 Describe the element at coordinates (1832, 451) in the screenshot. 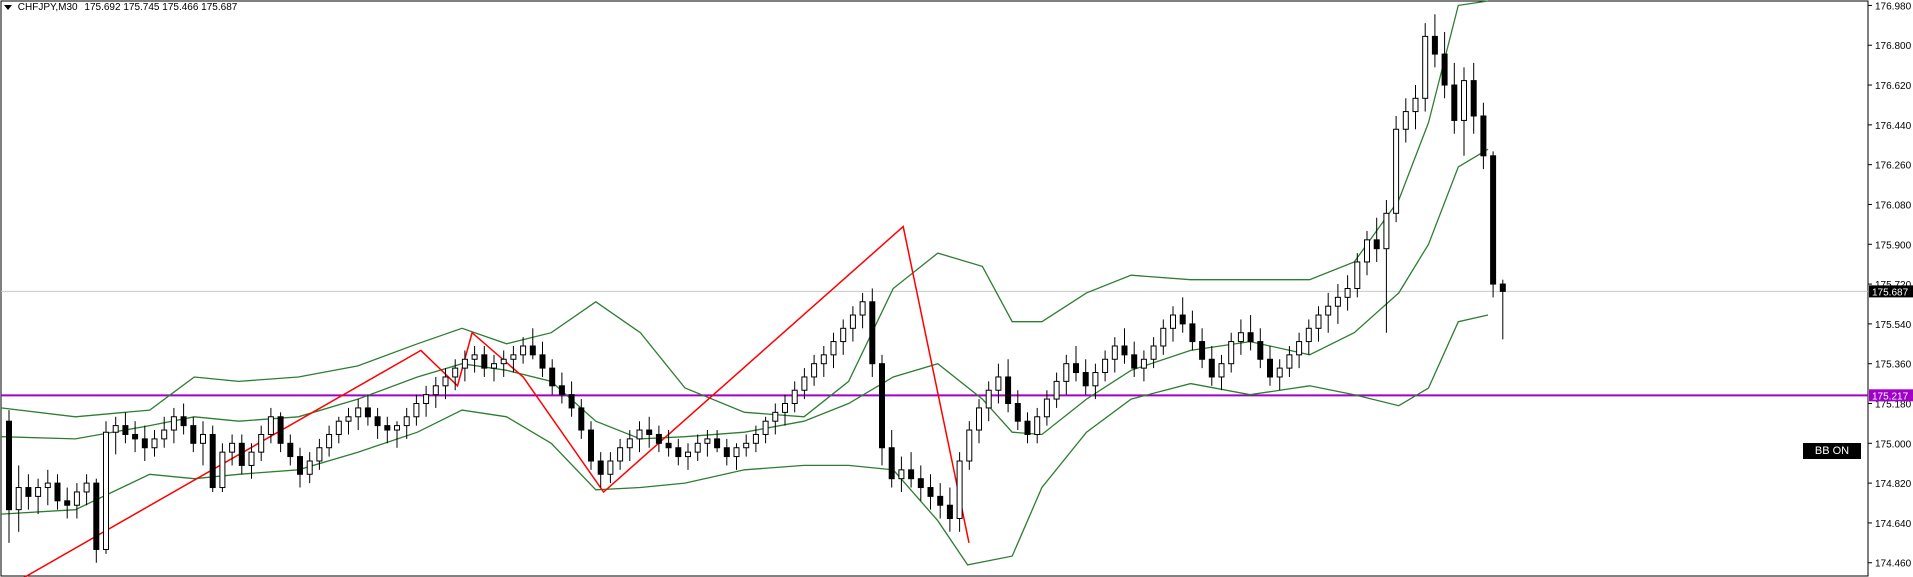

I see `bb-toggle-button: BB ON` at that location.